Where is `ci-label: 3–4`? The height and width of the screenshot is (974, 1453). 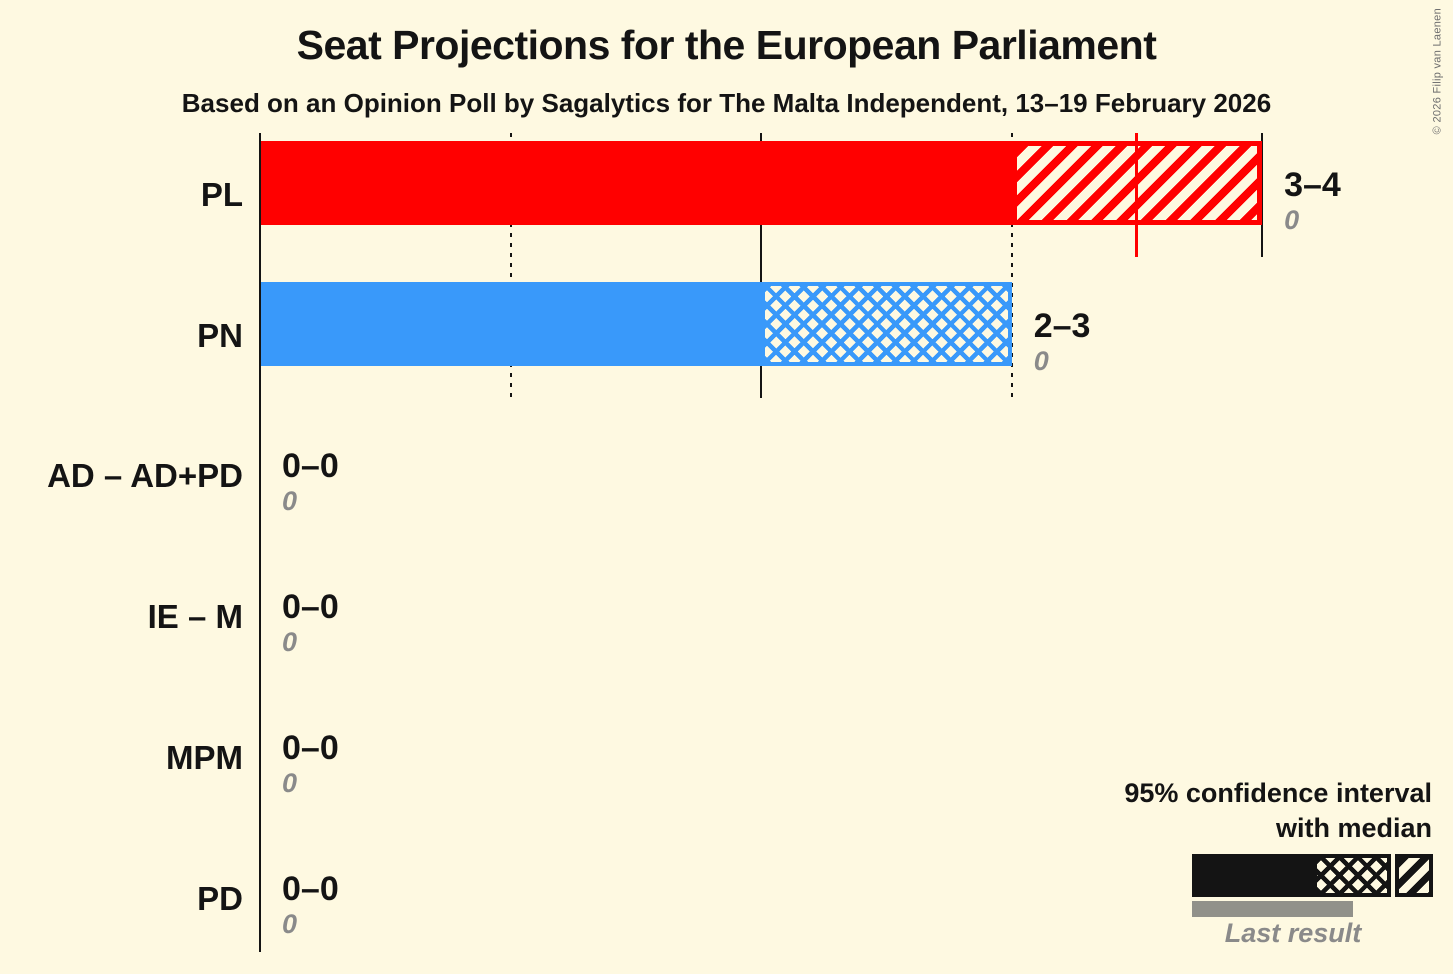
ci-label: 3–4 is located at coordinates (1312, 185).